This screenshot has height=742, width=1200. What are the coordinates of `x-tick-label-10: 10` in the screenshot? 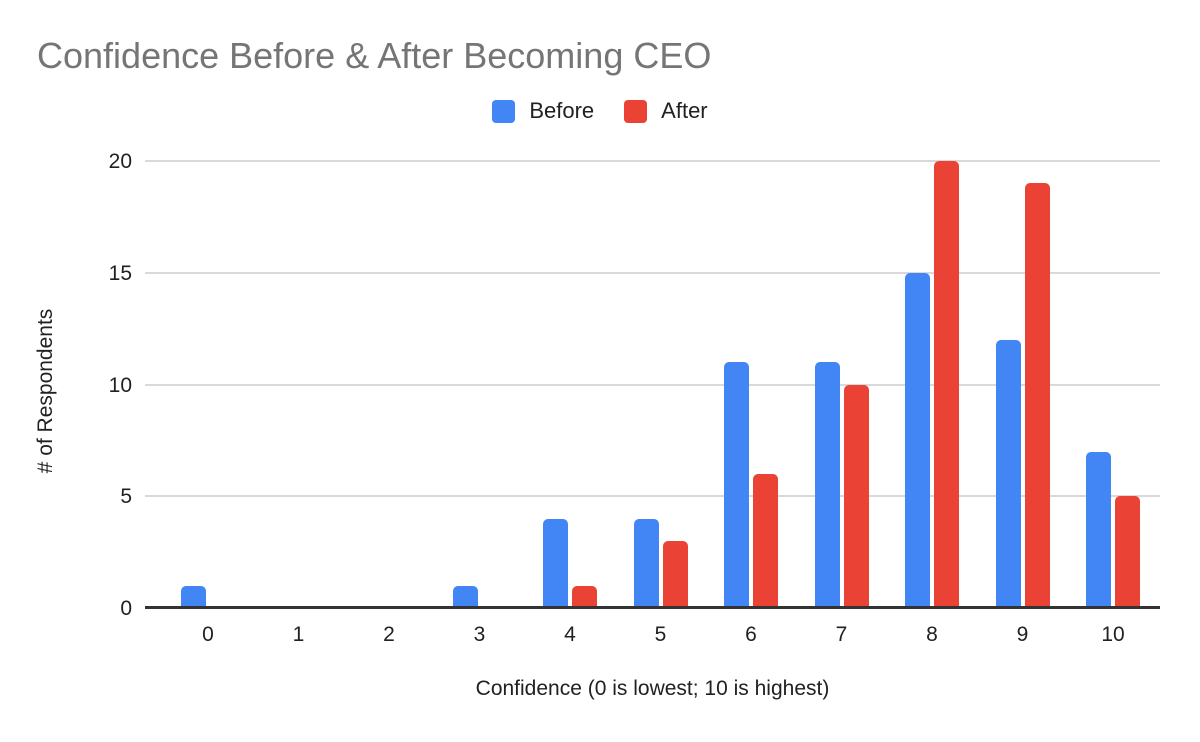 It's located at (1113, 634).